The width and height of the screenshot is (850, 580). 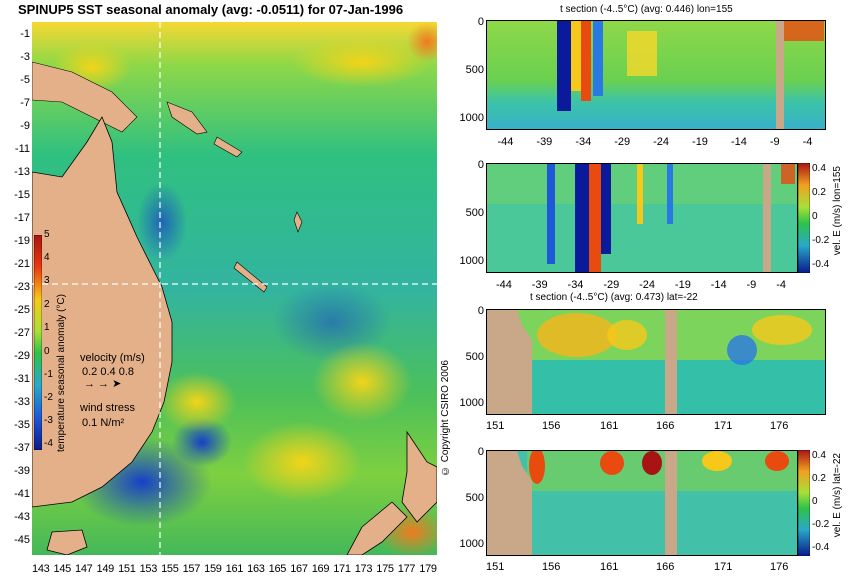 I want to click on panel2-colorbar-label: vel. E (m/s) lon=155, so click(x=837, y=211).